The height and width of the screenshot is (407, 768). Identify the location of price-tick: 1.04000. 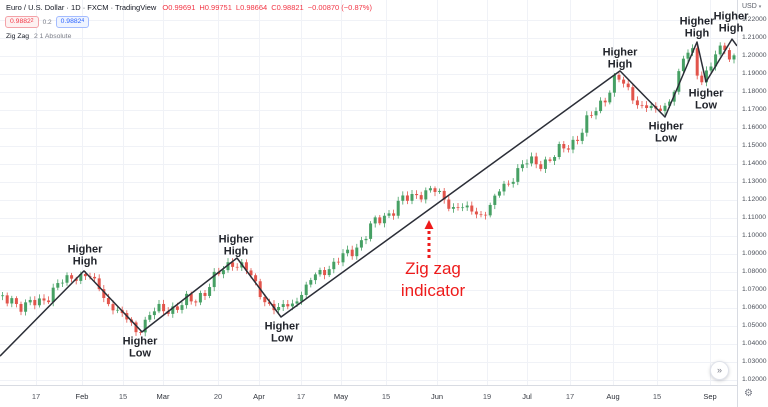
(754, 343).